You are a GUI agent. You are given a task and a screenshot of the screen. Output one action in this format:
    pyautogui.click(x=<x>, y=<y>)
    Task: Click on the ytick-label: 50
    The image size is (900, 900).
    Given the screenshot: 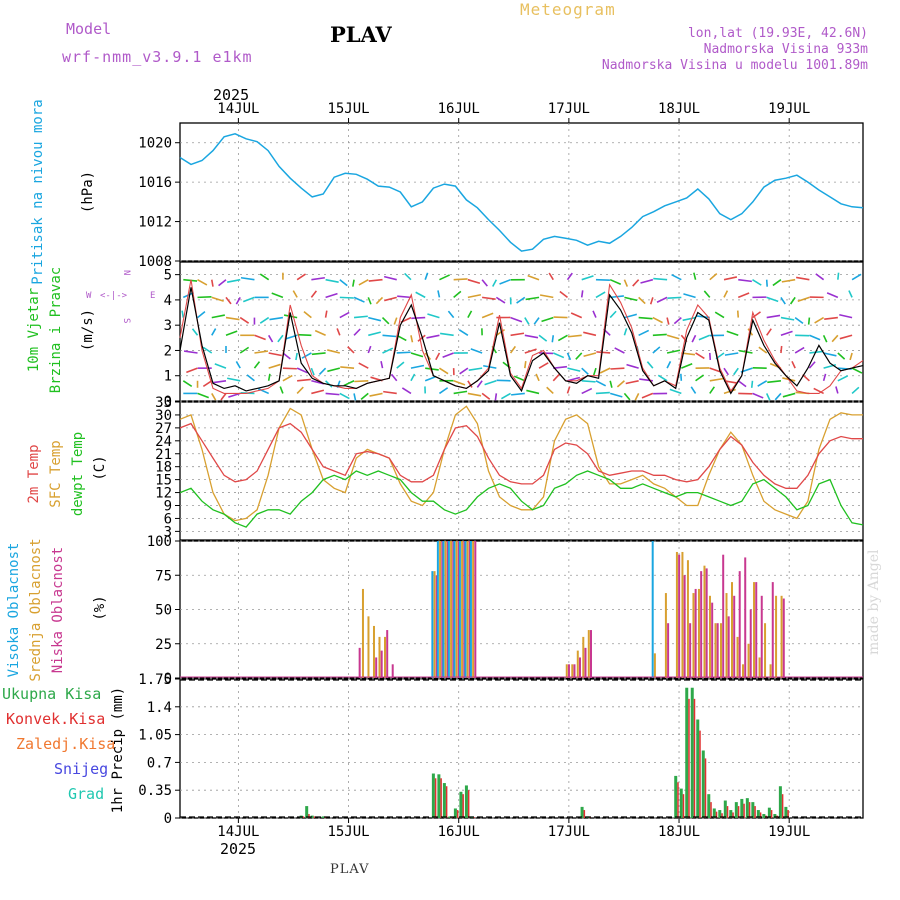 What is the action you would take?
    pyautogui.click(x=163, y=611)
    